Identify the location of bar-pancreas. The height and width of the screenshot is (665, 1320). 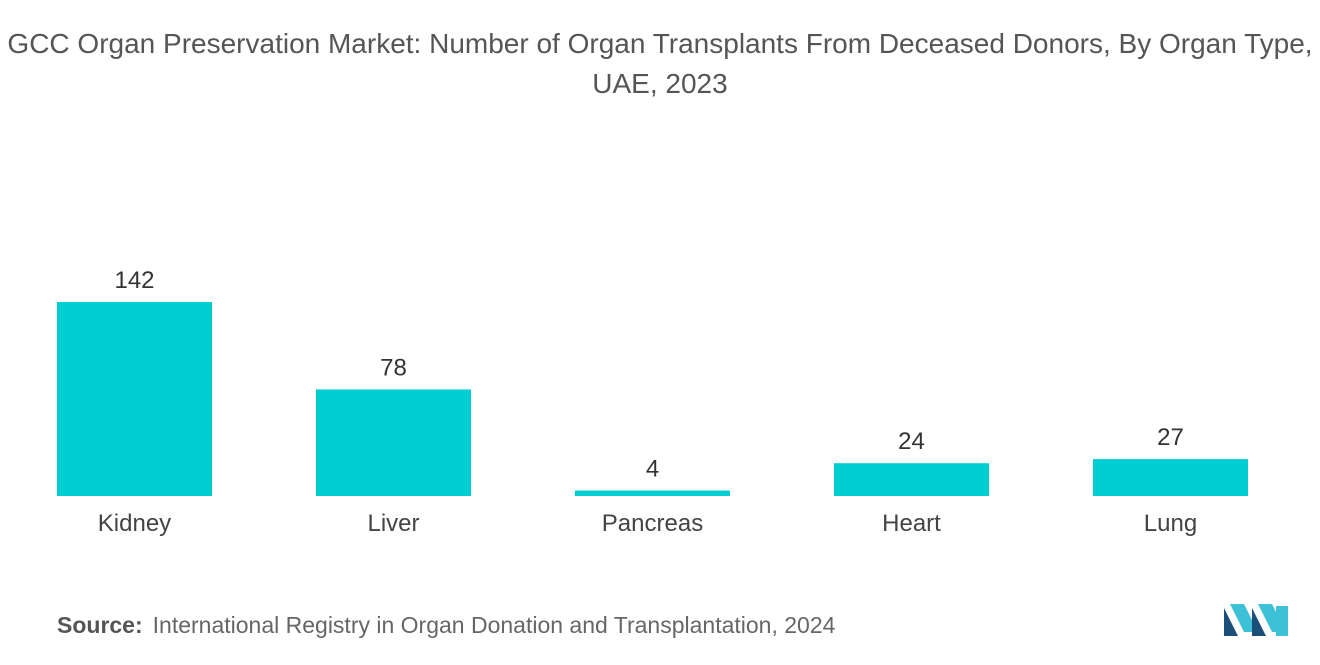
(652, 493).